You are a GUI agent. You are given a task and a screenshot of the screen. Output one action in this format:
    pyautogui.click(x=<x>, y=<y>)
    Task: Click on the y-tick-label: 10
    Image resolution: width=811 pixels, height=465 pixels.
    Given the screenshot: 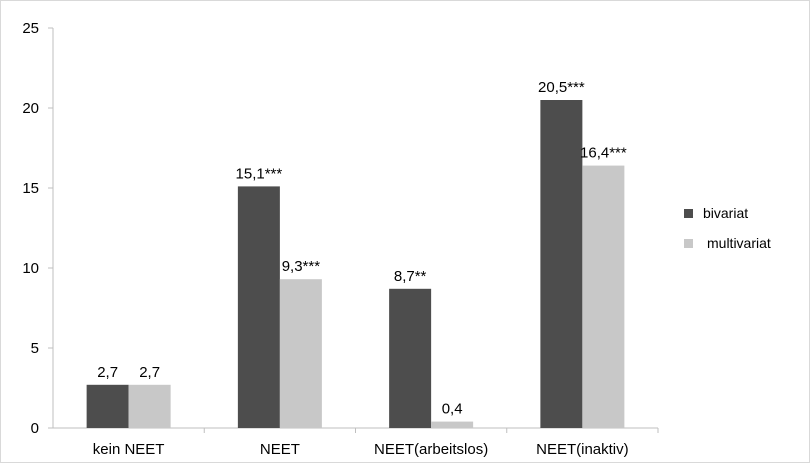 What is the action you would take?
    pyautogui.click(x=30, y=268)
    